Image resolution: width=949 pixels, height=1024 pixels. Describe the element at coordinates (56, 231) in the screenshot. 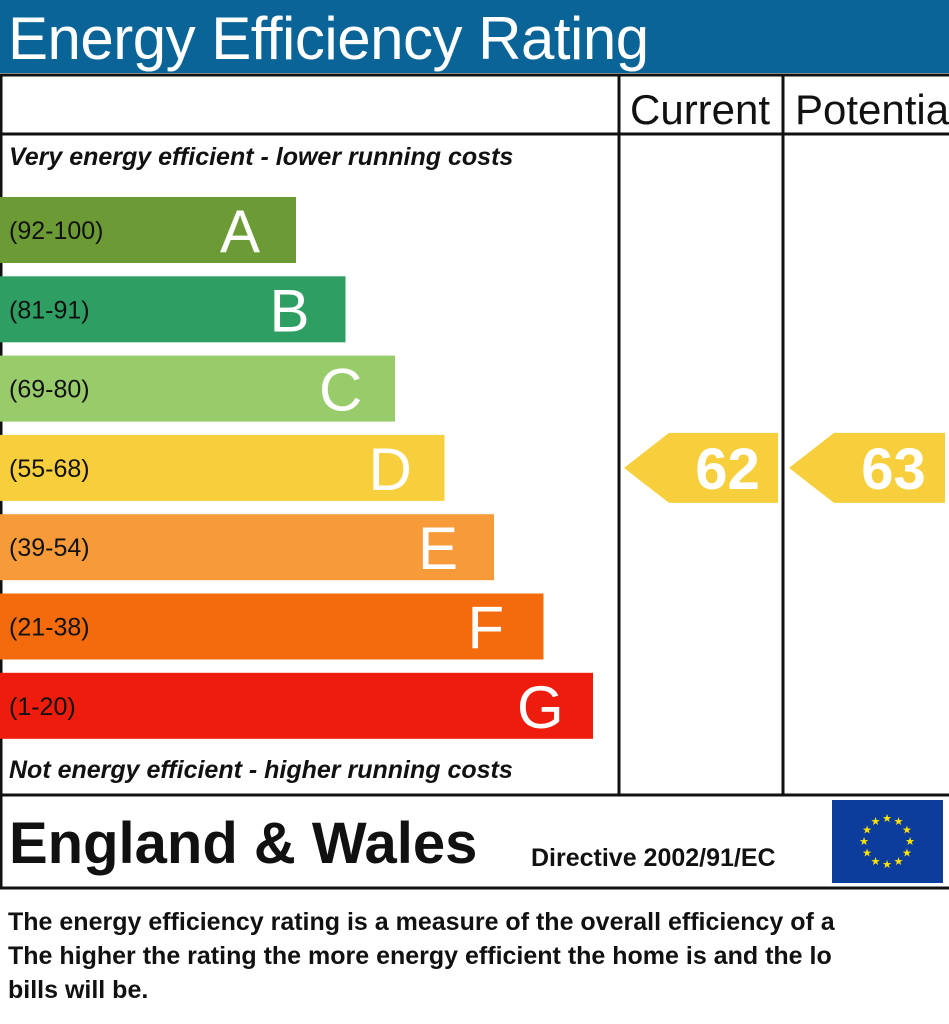

I see `band-a-range: (92-100)` at that location.